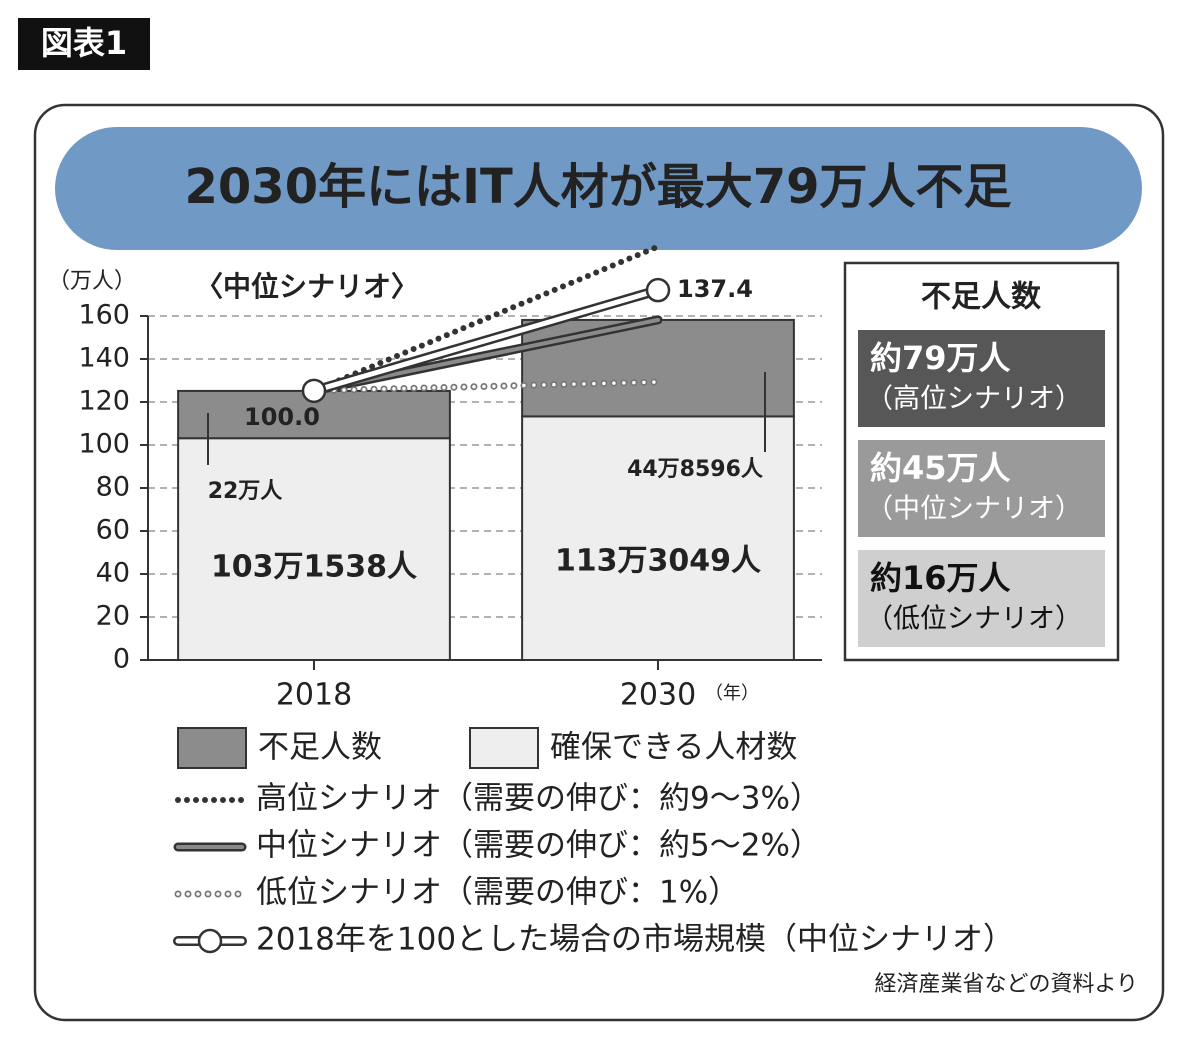 The width and height of the screenshot is (1200, 1040). I want to click on y-tick-label: 120, so click(104, 401).